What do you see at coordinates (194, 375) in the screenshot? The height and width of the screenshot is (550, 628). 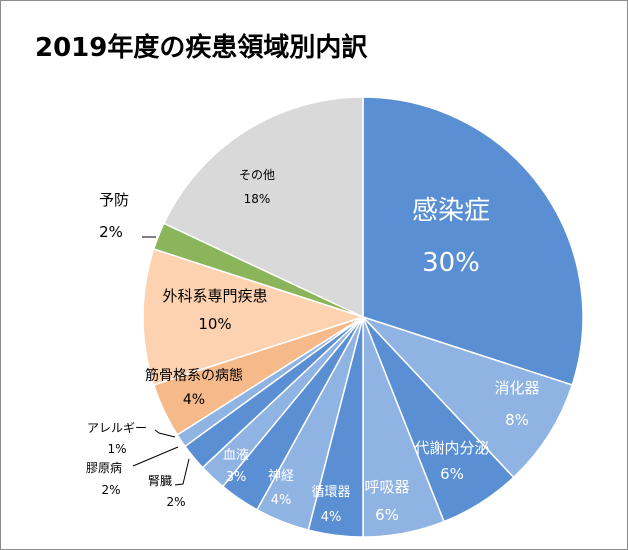 I see `slice-name-label: 筋骨格系の病態` at bounding box center [194, 375].